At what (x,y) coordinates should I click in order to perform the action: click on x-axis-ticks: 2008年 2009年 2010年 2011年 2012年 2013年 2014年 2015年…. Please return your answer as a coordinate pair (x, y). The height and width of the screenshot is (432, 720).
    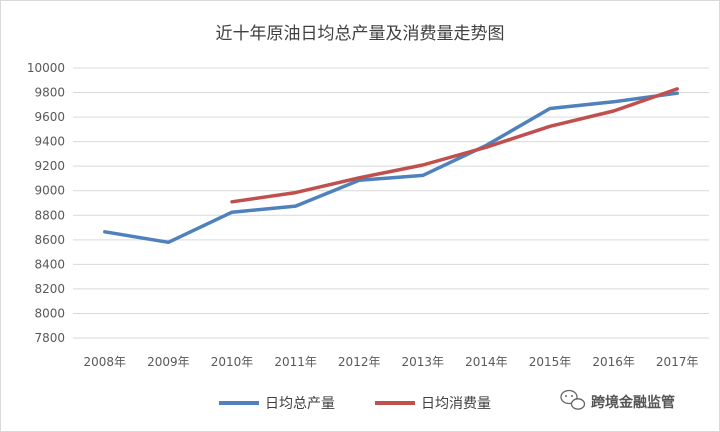
    Looking at the image, I should click on (391, 362).